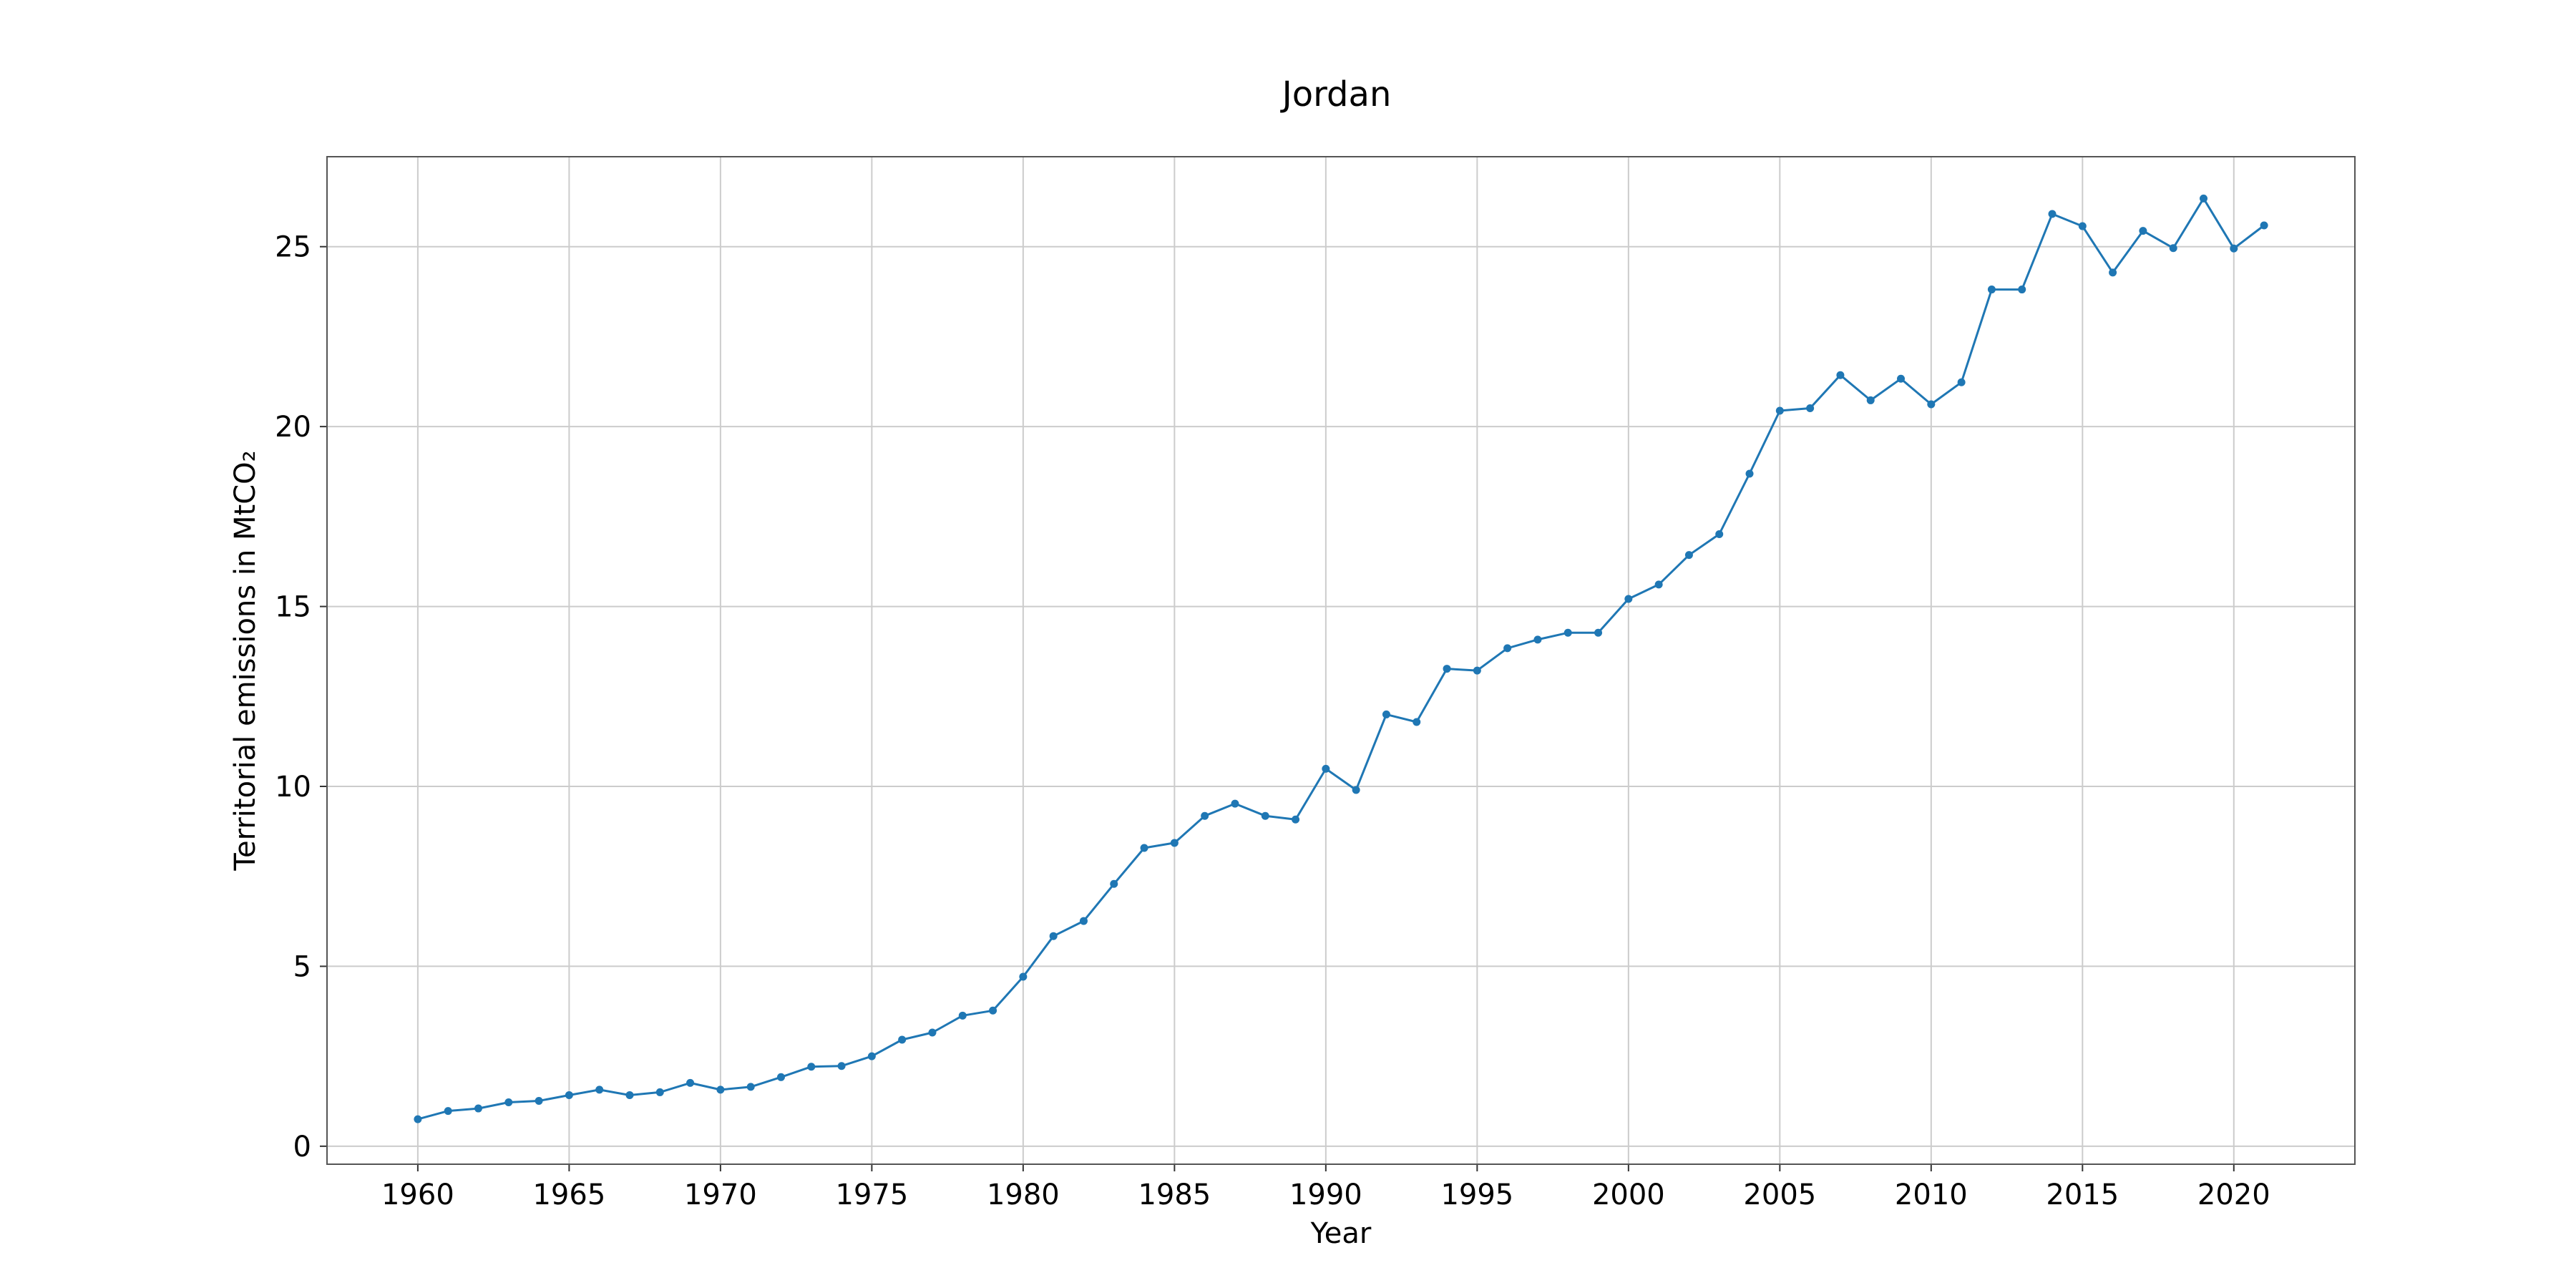 The height and width of the screenshot is (1288, 2576). What do you see at coordinates (293, 788) in the screenshot?
I see `y-tick-label: 10` at bounding box center [293, 788].